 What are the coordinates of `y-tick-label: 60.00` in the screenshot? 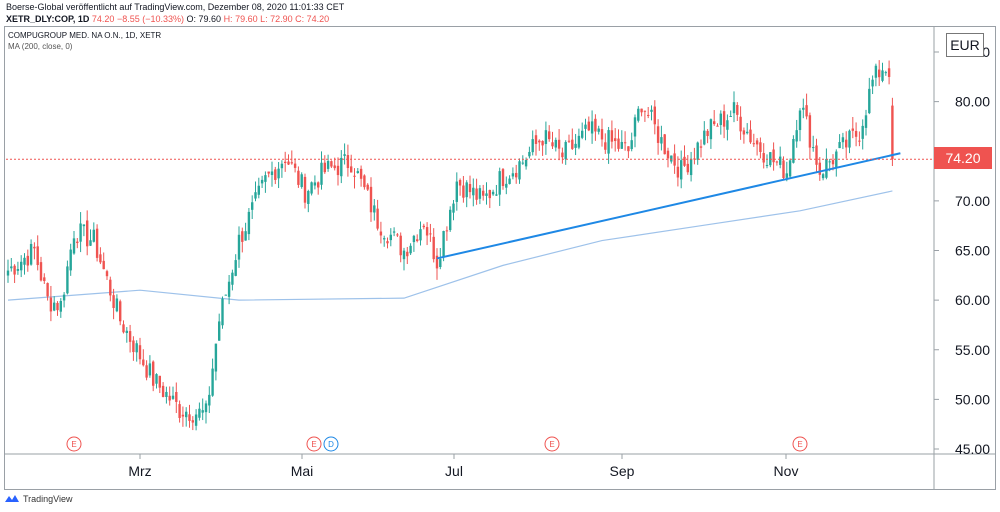 It's located at (972, 300).